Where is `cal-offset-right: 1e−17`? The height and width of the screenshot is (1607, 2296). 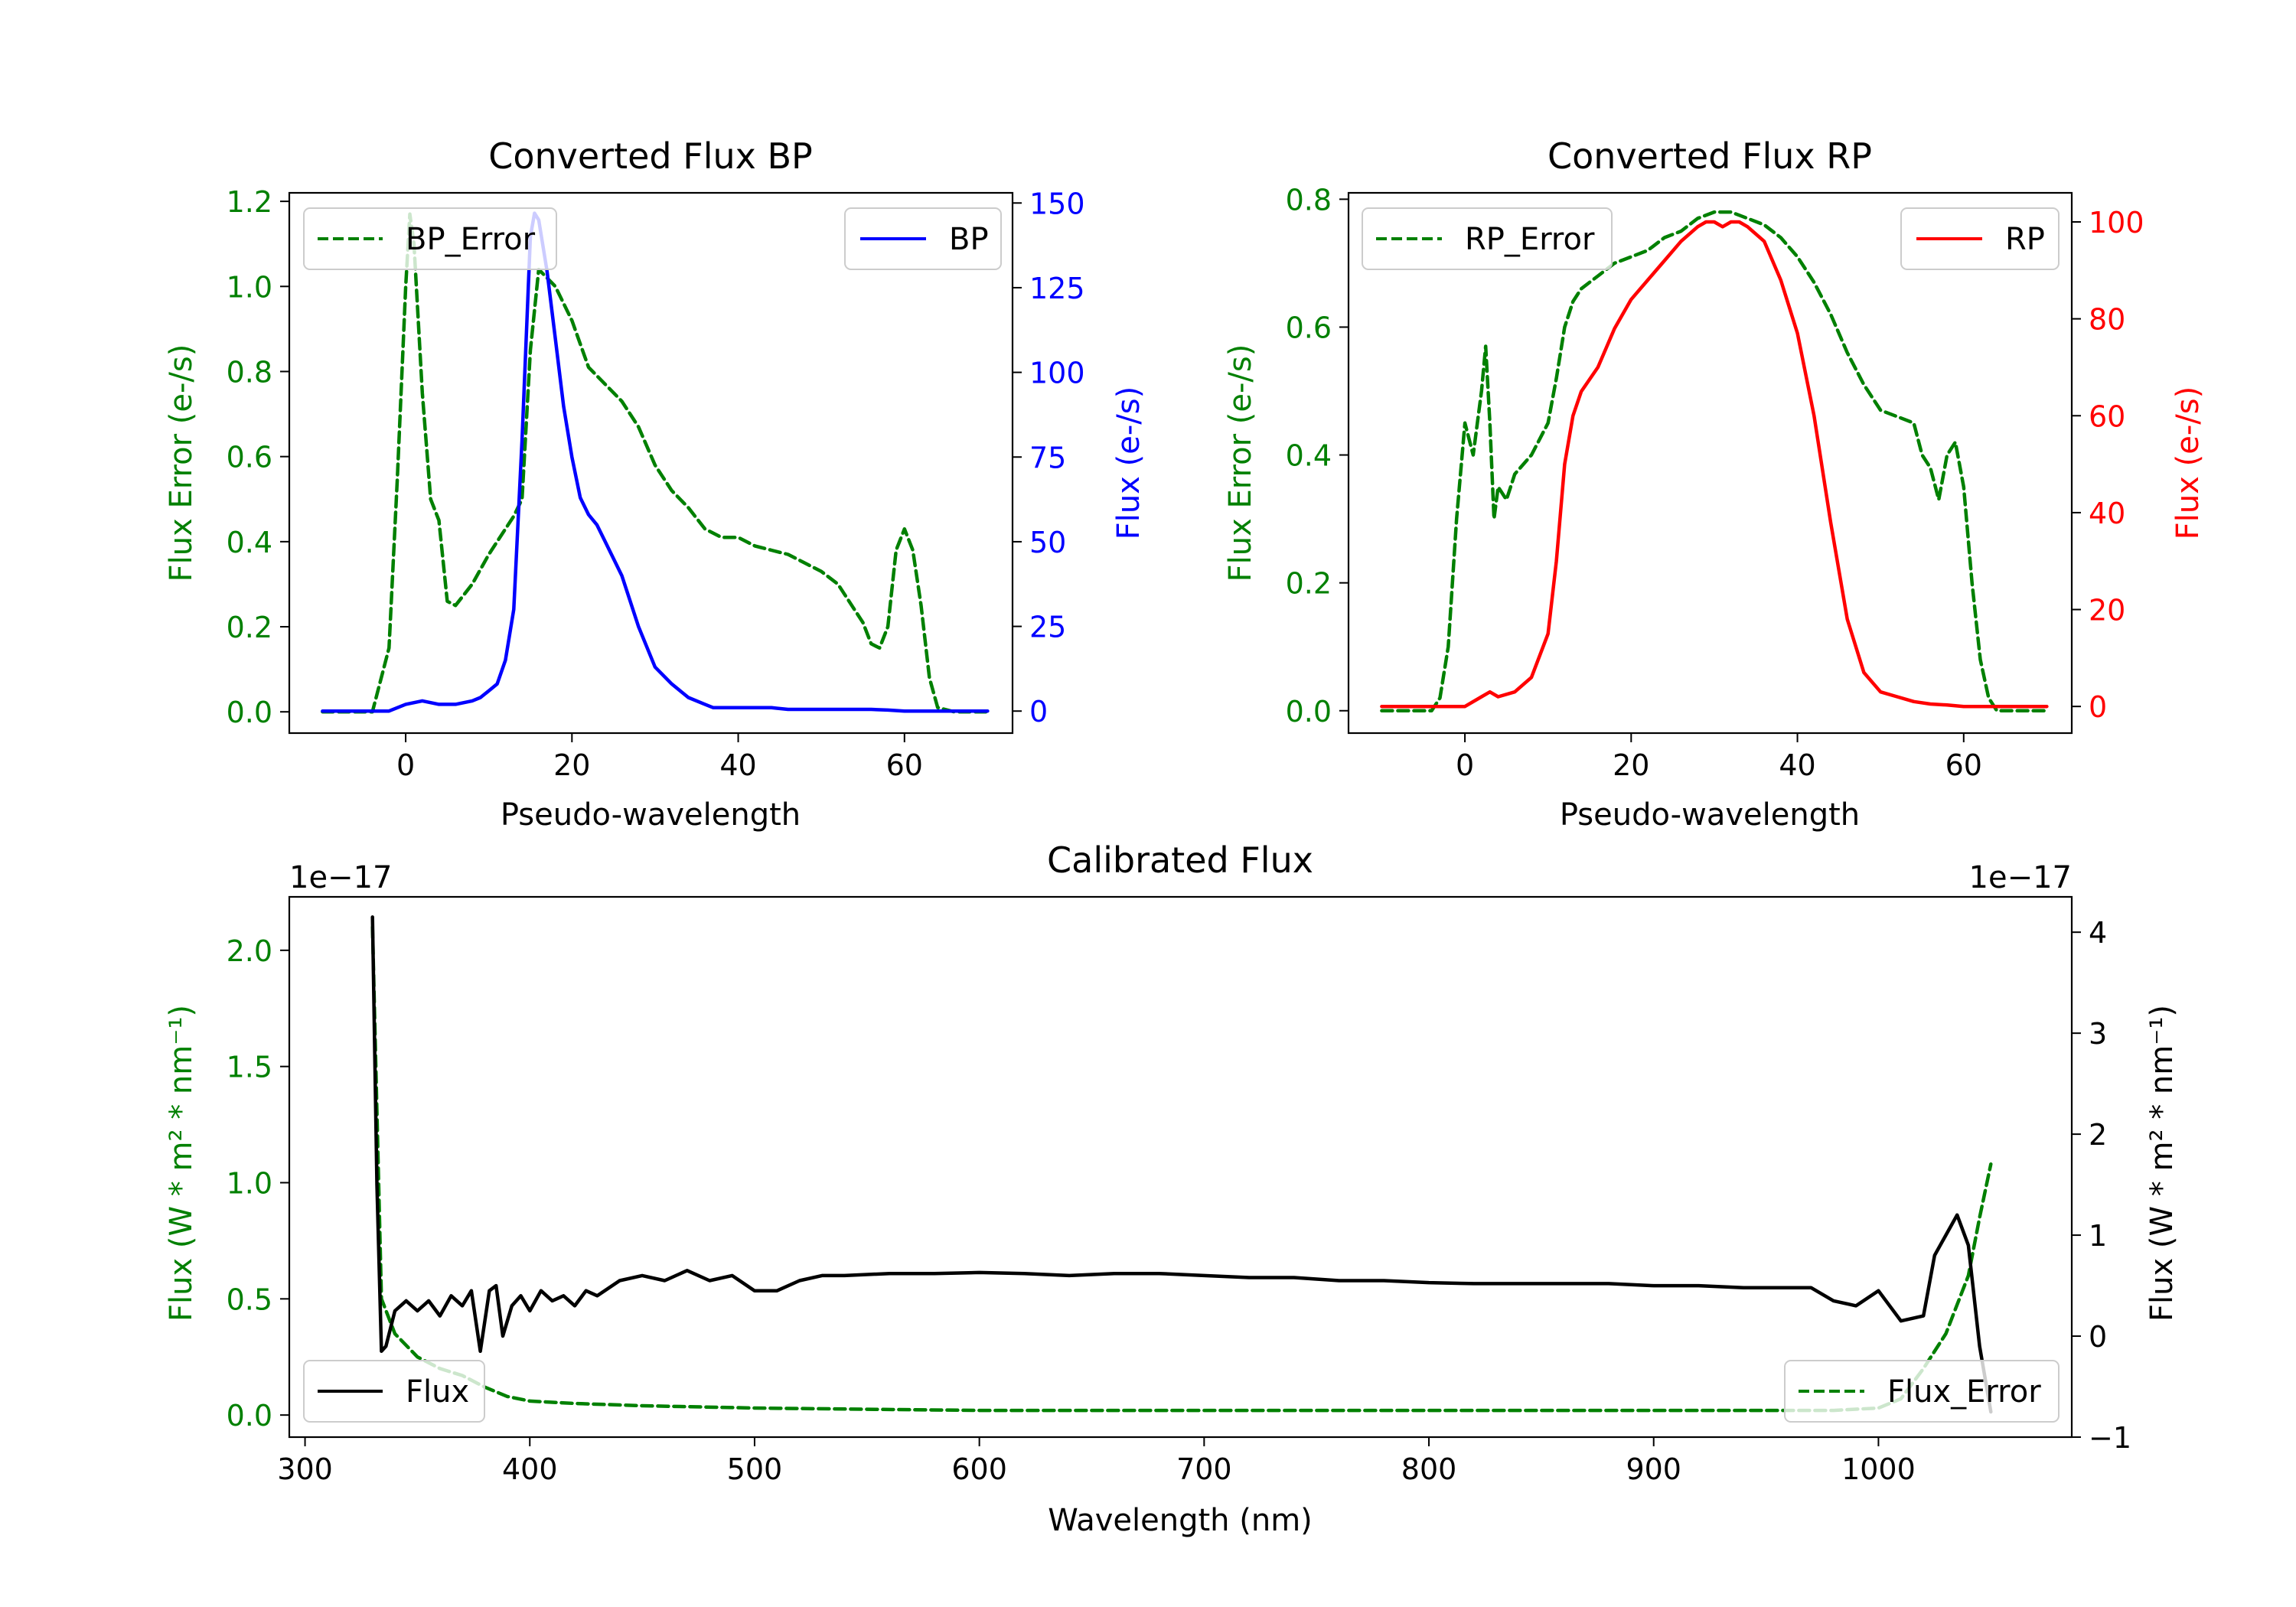
cal-offset-right: 1e−17 is located at coordinates (2020, 878).